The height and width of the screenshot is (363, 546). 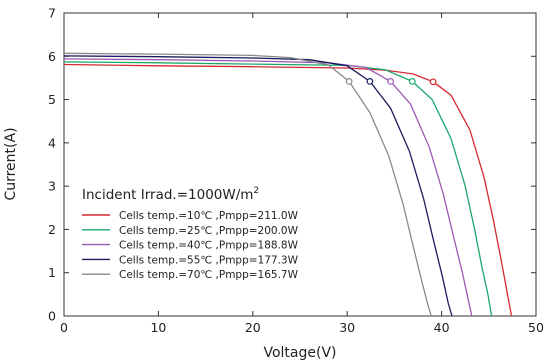 What do you see at coordinates (158, 327) in the screenshot?
I see `x-tick-label: 10` at bounding box center [158, 327].